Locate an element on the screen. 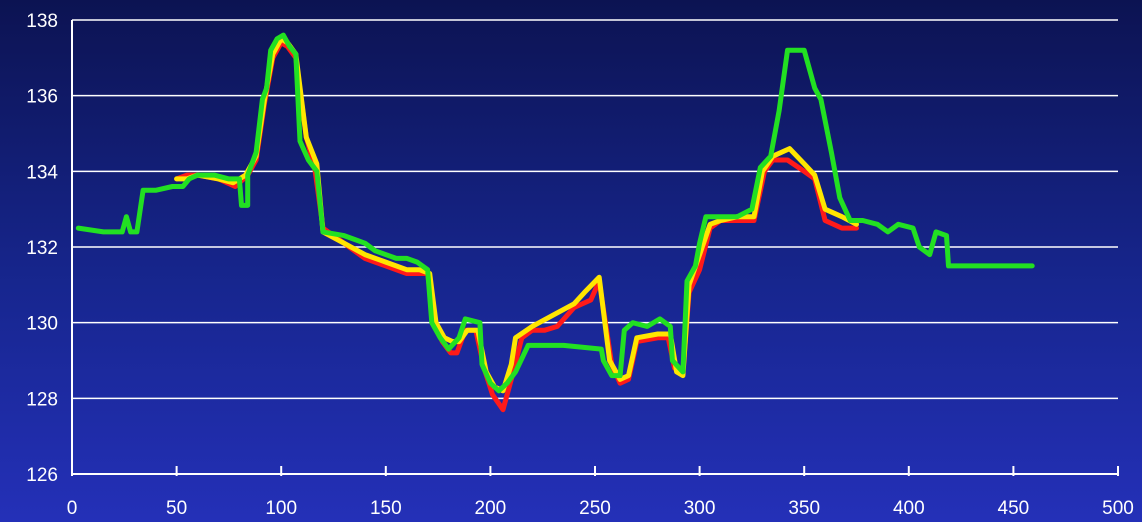 The height and width of the screenshot is (522, 1142). x-tick-label-400: 400 is located at coordinates (909, 508).